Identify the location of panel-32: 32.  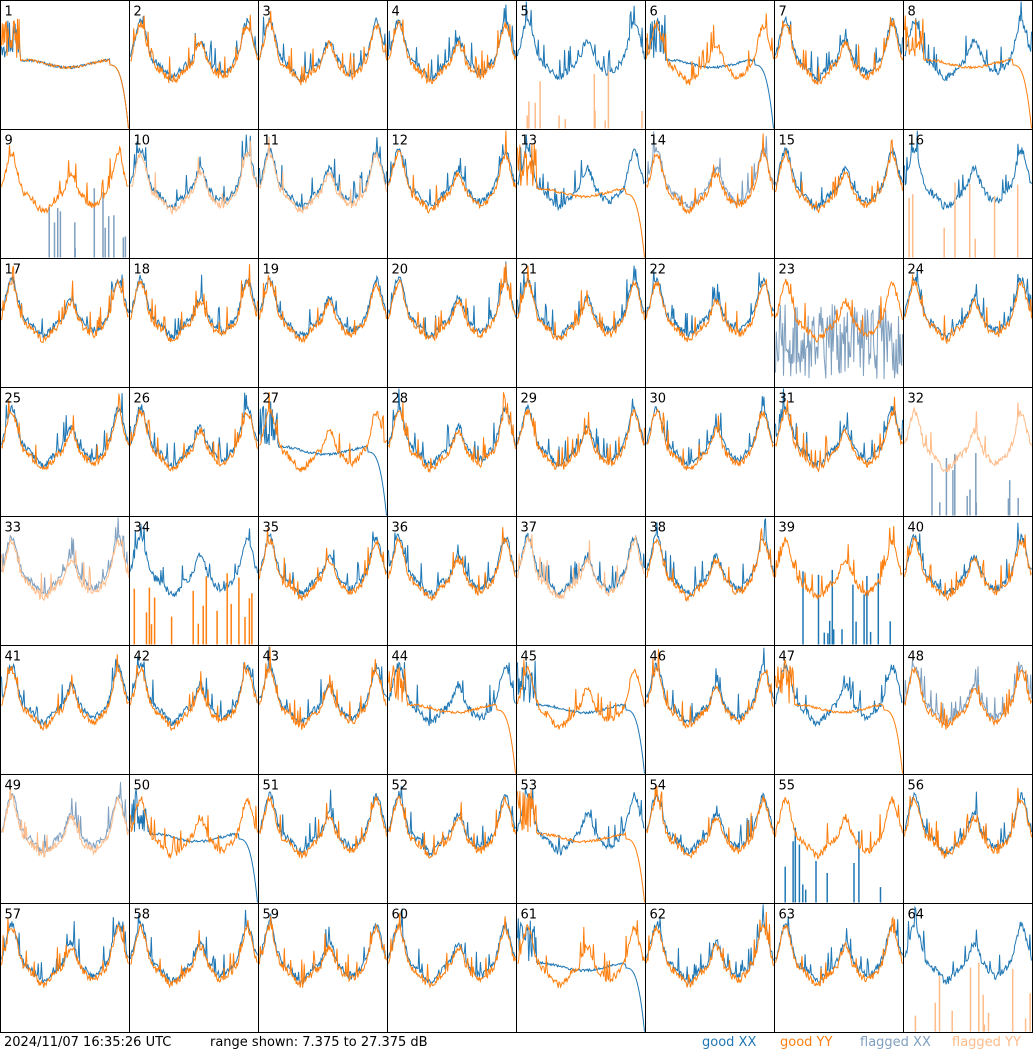
(968, 452).